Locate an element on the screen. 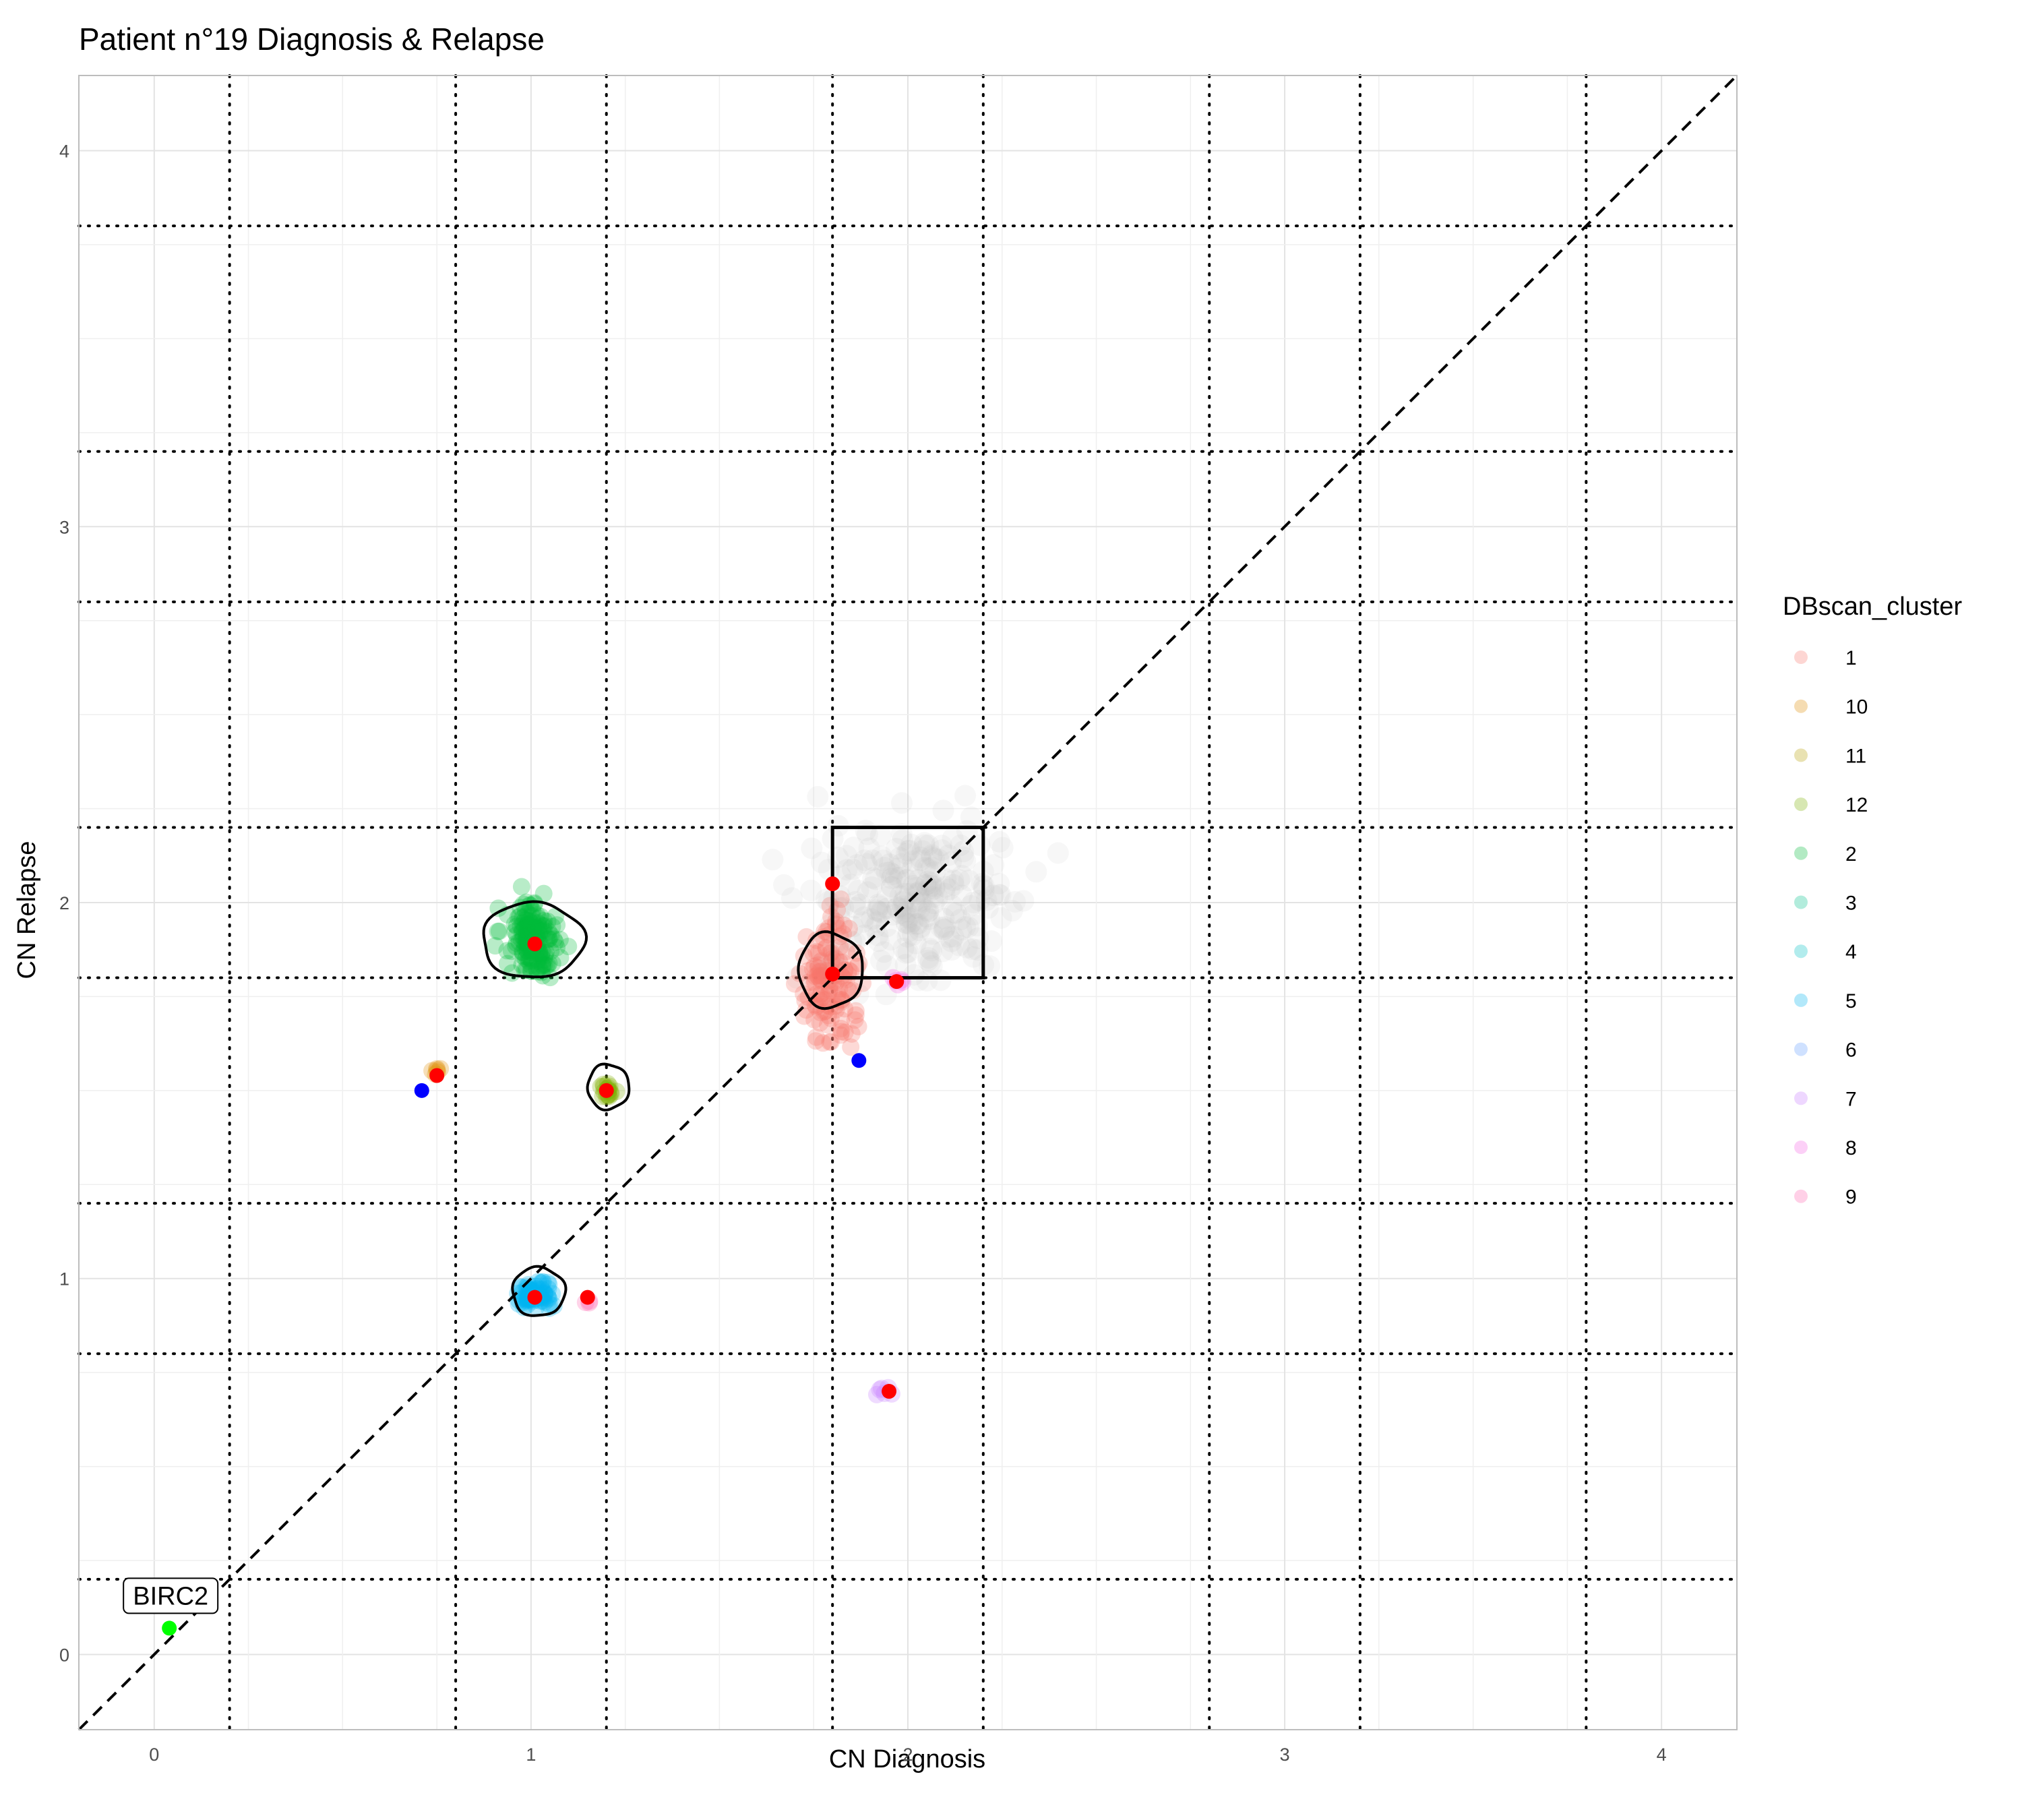 The image size is (2022, 1820). blue-points is located at coordinates (640, 1075).